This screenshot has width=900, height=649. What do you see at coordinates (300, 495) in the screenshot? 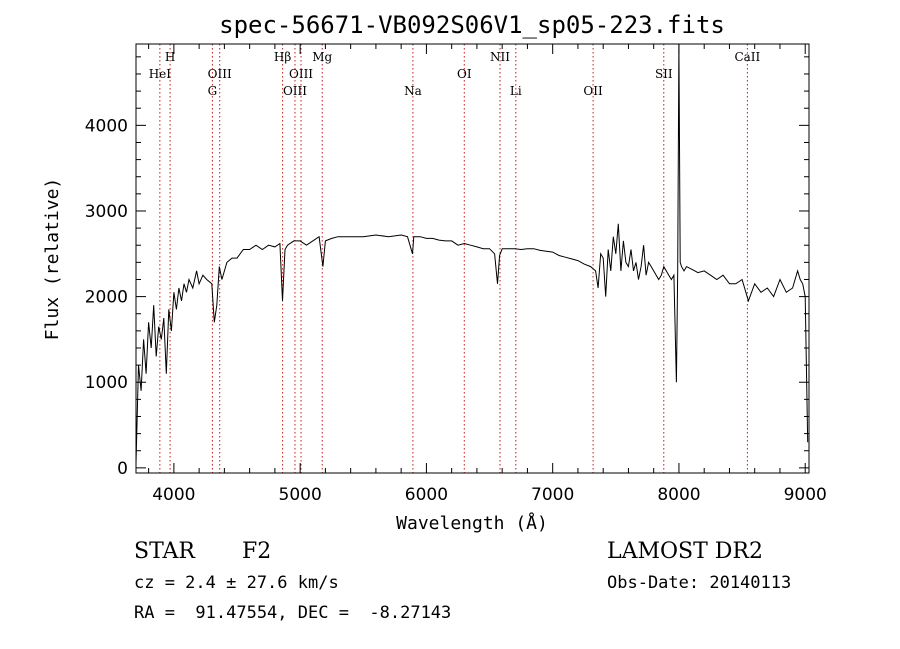
I see `x-tick-label-1: 5000` at bounding box center [300, 495].